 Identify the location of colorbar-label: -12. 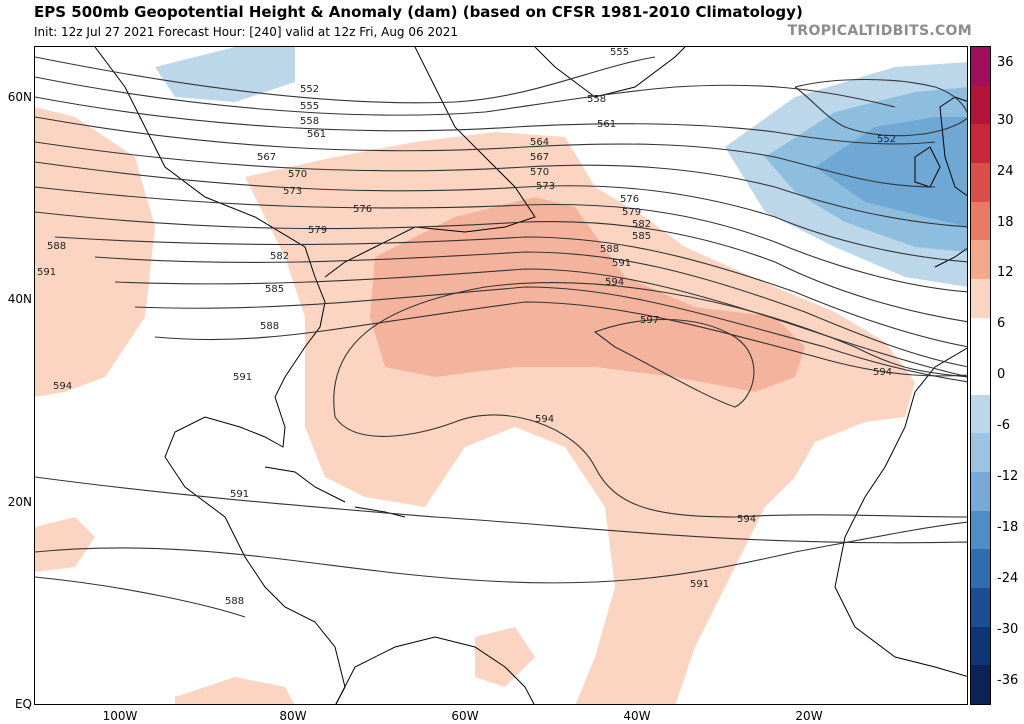
(1008, 476).